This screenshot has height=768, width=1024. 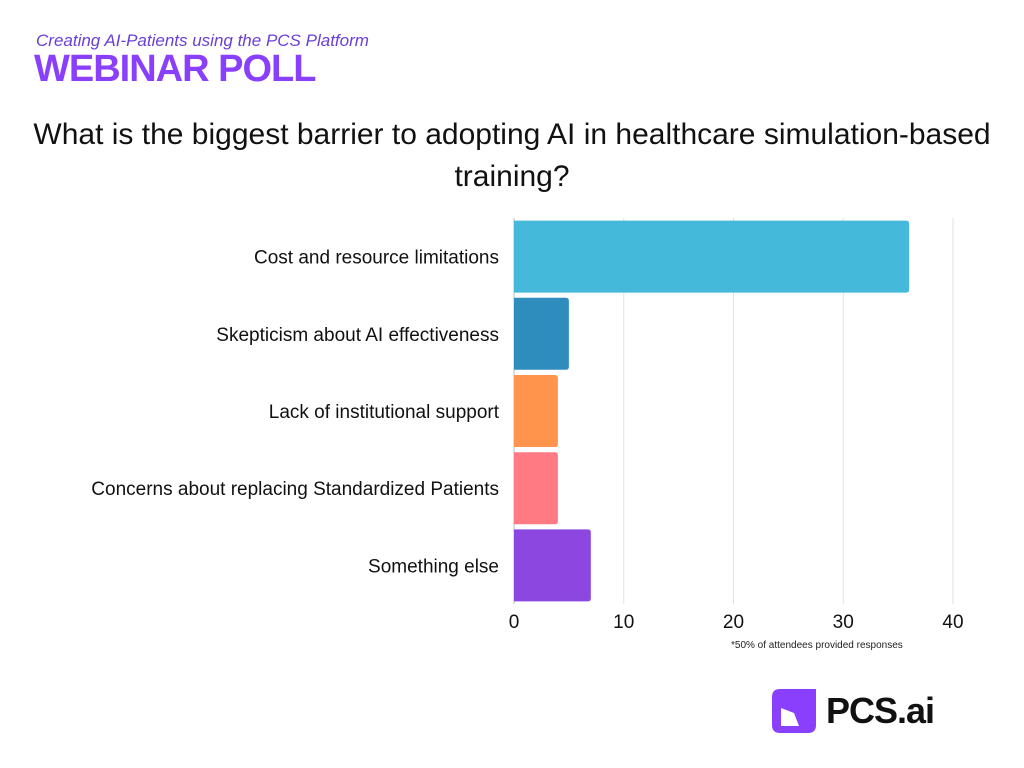 I want to click on pcs-logo-icon, so click(x=794, y=711).